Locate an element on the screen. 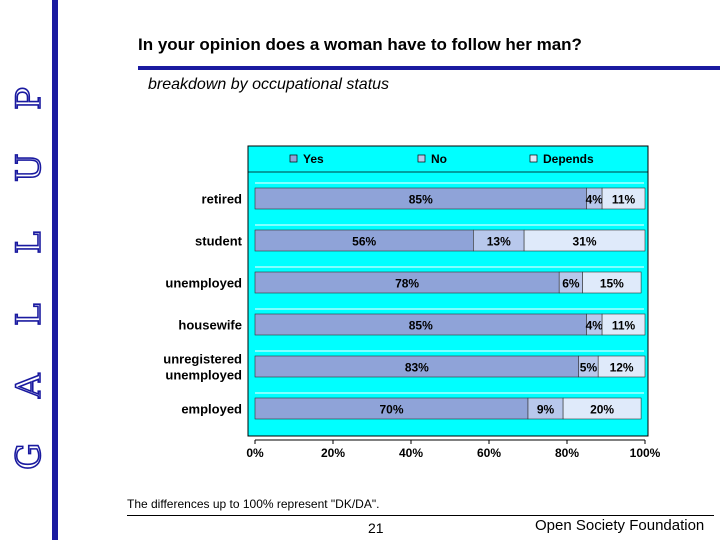 Image resolution: width=720 pixels, height=540 pixels. accent-bar is located at coordinates (55, 270).